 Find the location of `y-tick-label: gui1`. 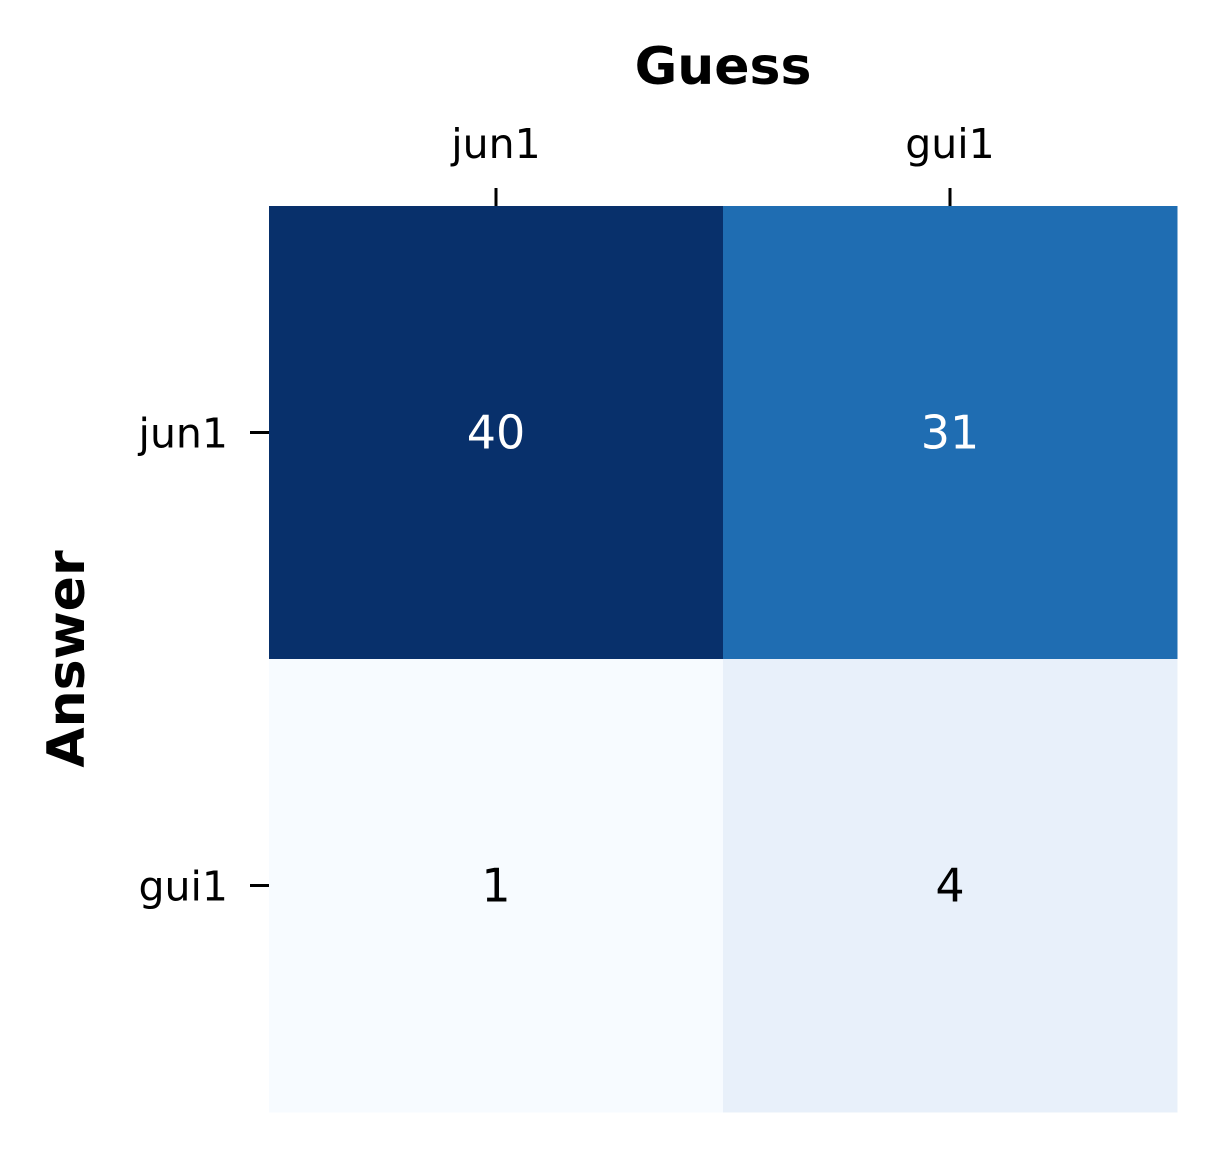

y-tick-label: gui1 is located at coordinates (184, 887).